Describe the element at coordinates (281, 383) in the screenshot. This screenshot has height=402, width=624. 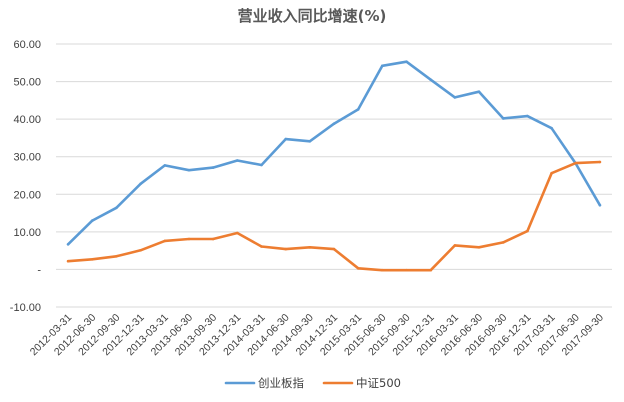
I see `legend-label: 创业板指` at that location.